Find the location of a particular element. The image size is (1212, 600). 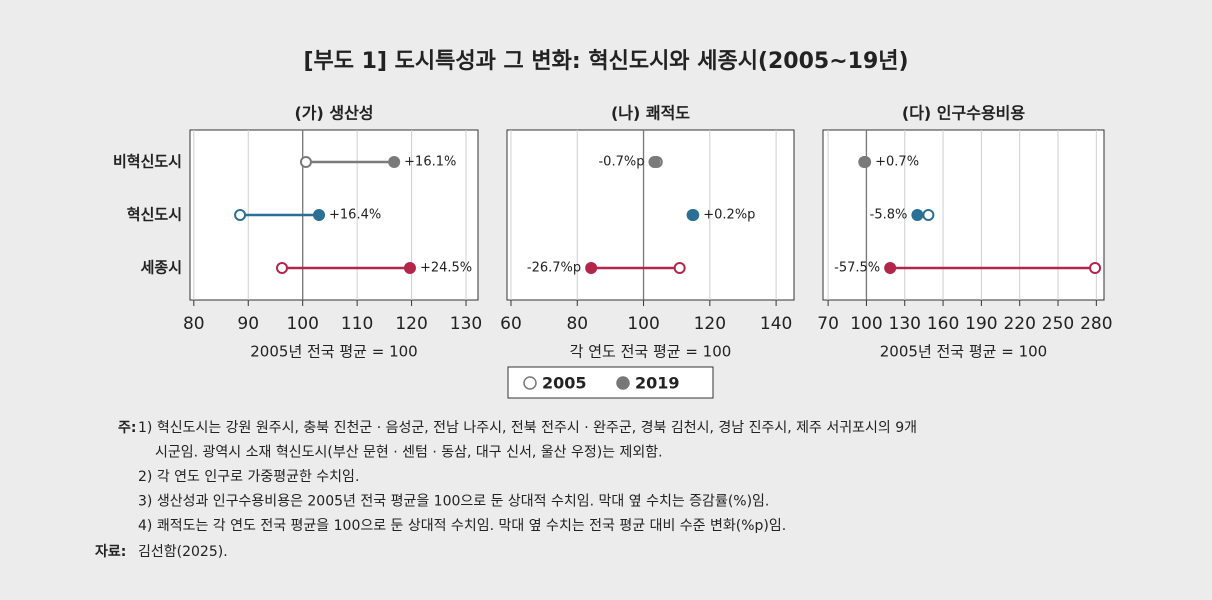

category-label: 비혁신도시 is located at coordinates (147, 162).